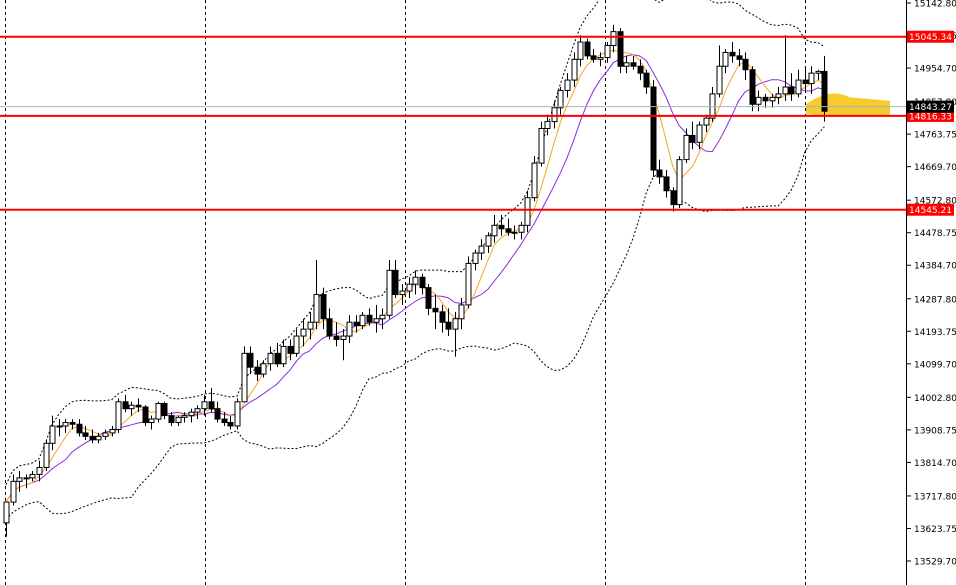  What do you see at coordinates (935, 464) in the screenshot?
I see `y-tick-label: 13814.70` at bounding box center [935, 464].